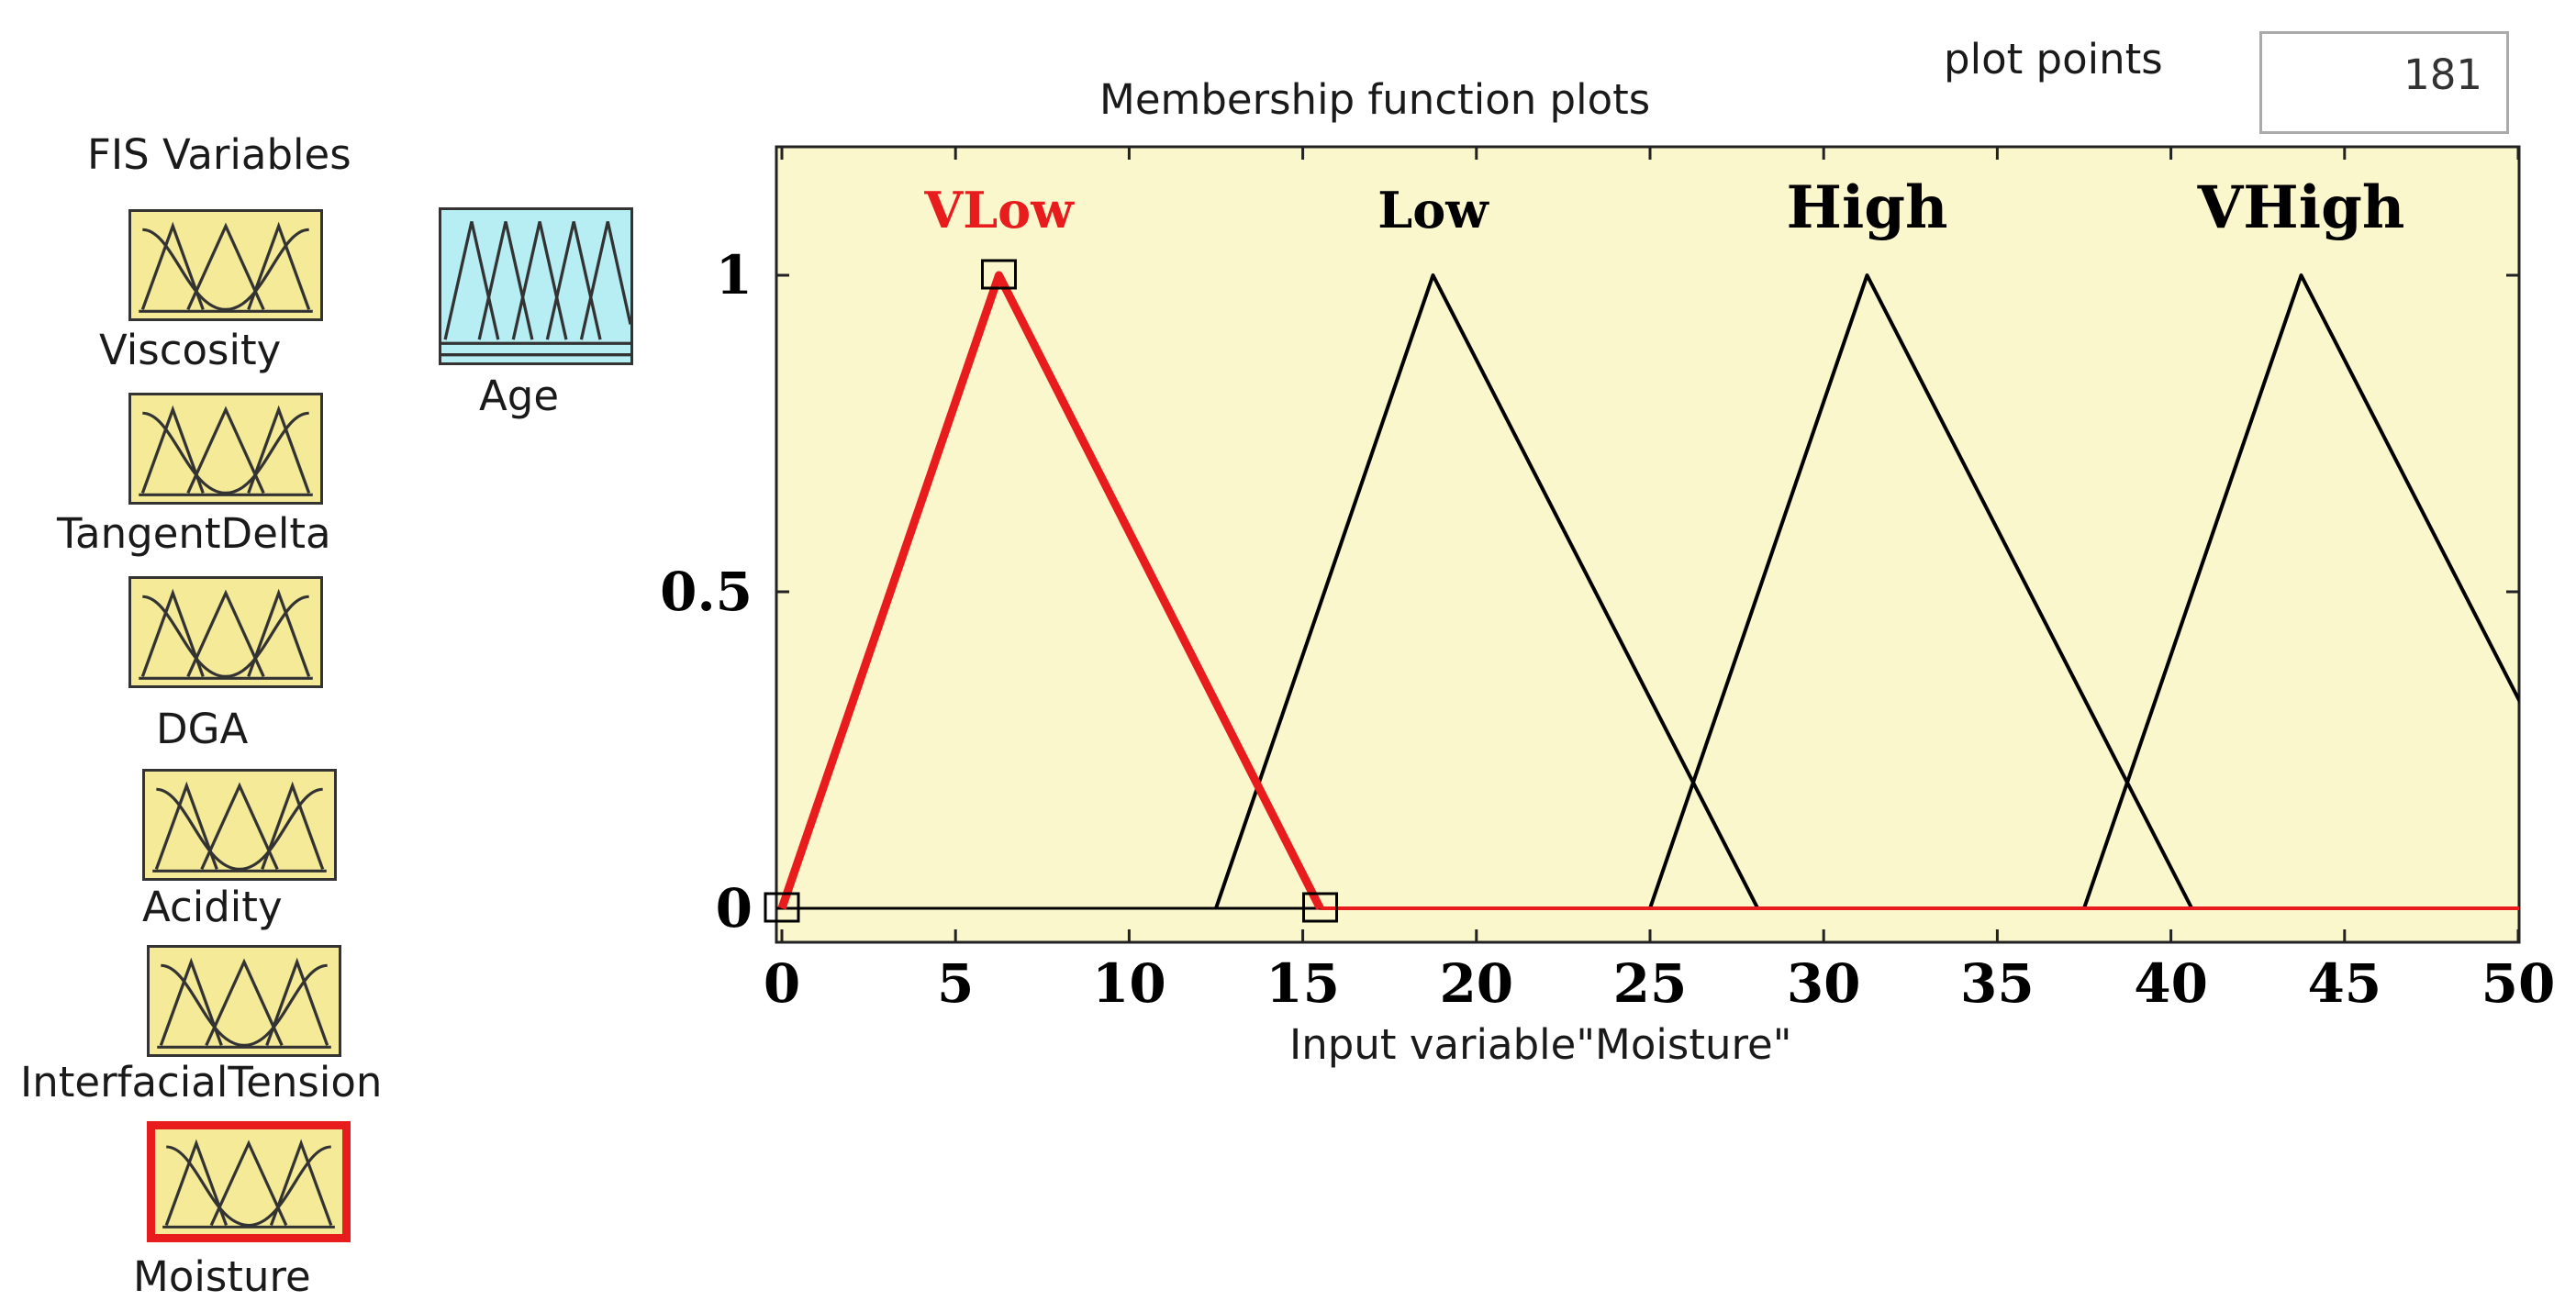  I want to click on x-tick-label: 35, so click(1998, 983).